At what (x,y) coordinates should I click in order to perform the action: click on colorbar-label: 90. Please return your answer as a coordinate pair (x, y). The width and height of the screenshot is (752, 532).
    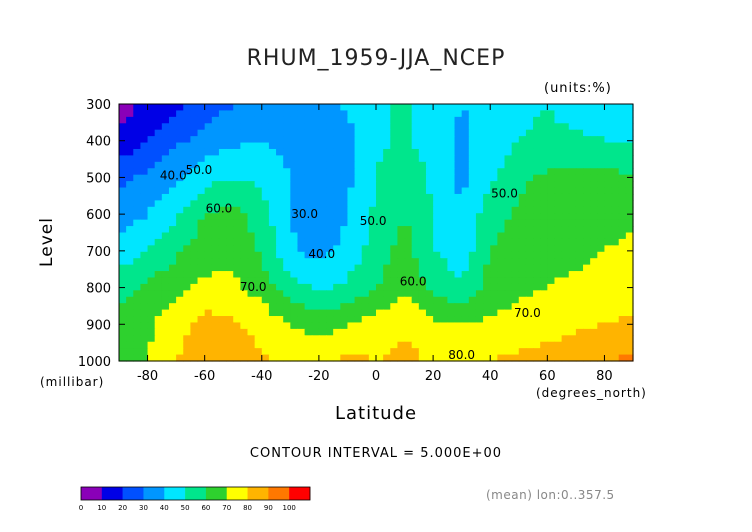
    Looking at the image, I should click on (268, 508).